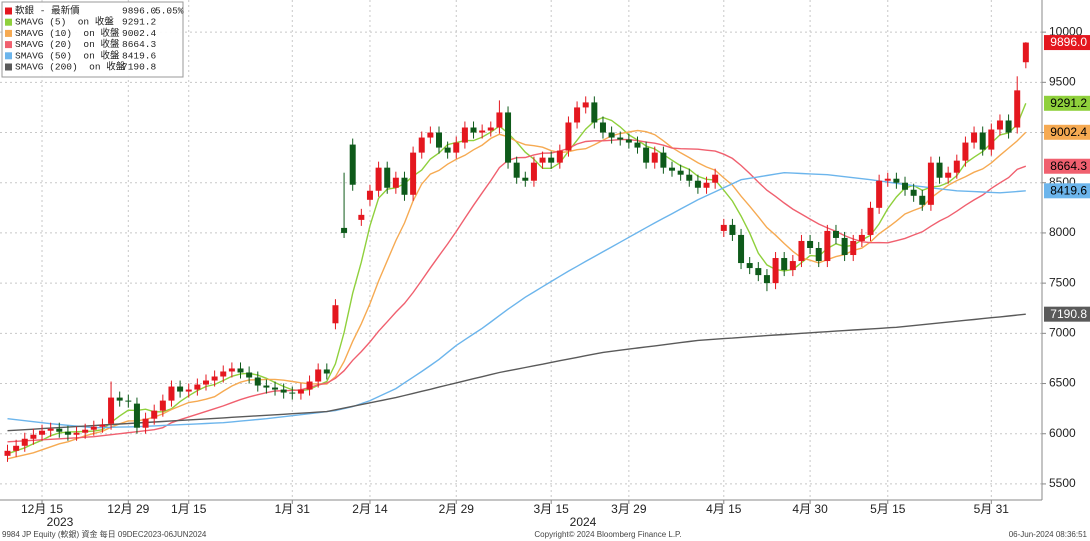  I want to click on x-tick-label: 1月 15, so click(189, 509).